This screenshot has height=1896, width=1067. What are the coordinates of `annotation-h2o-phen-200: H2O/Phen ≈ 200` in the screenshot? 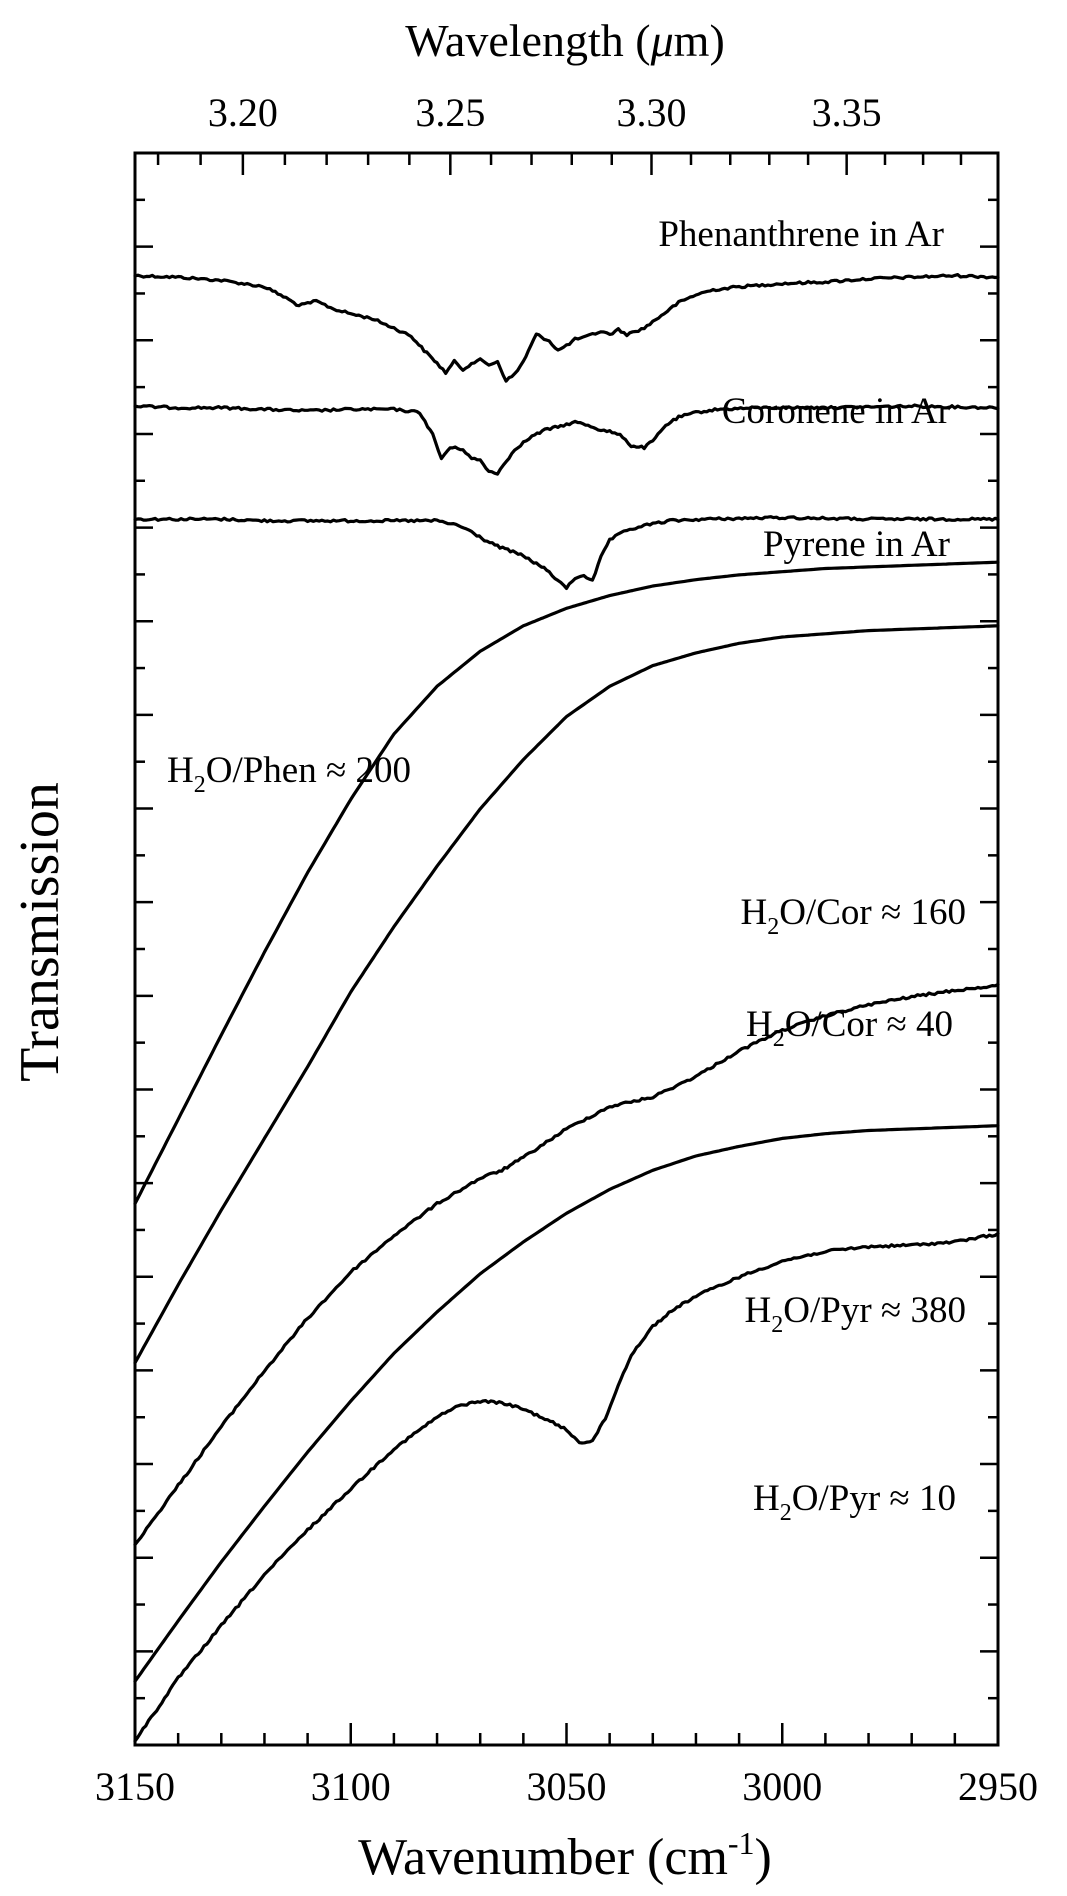 It's located at (289, 774).